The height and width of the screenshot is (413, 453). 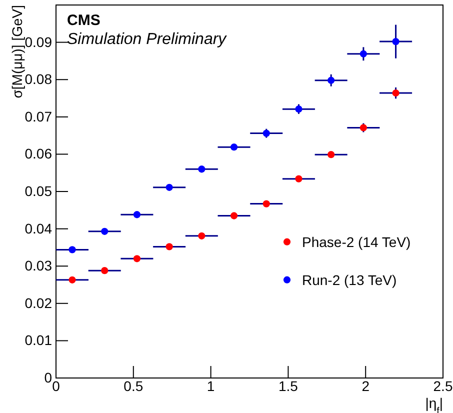 I want to click on x-tick-label: 1.5, so click(x=288, y=386).